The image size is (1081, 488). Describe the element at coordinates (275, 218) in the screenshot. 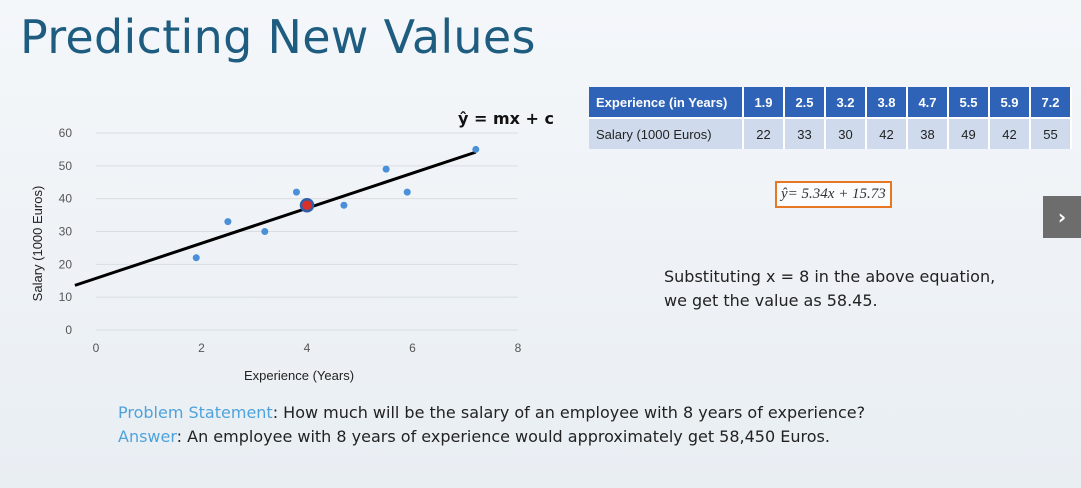

I see `regression-line` at that location.